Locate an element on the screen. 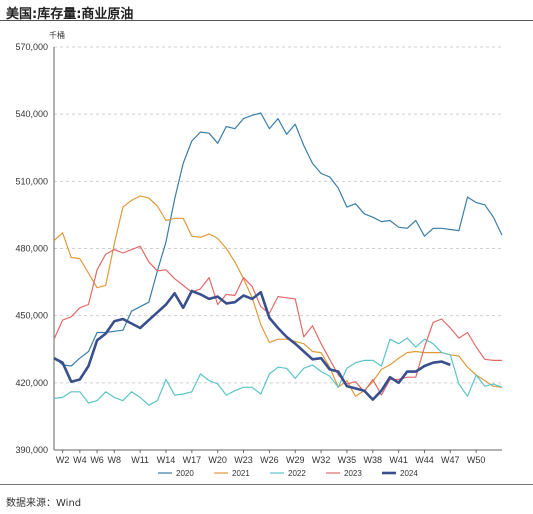 This screenshot has width=533, height=514. legend-layer: 2020 2021 2022 2023 2024 is located at coordinates (288, 473).